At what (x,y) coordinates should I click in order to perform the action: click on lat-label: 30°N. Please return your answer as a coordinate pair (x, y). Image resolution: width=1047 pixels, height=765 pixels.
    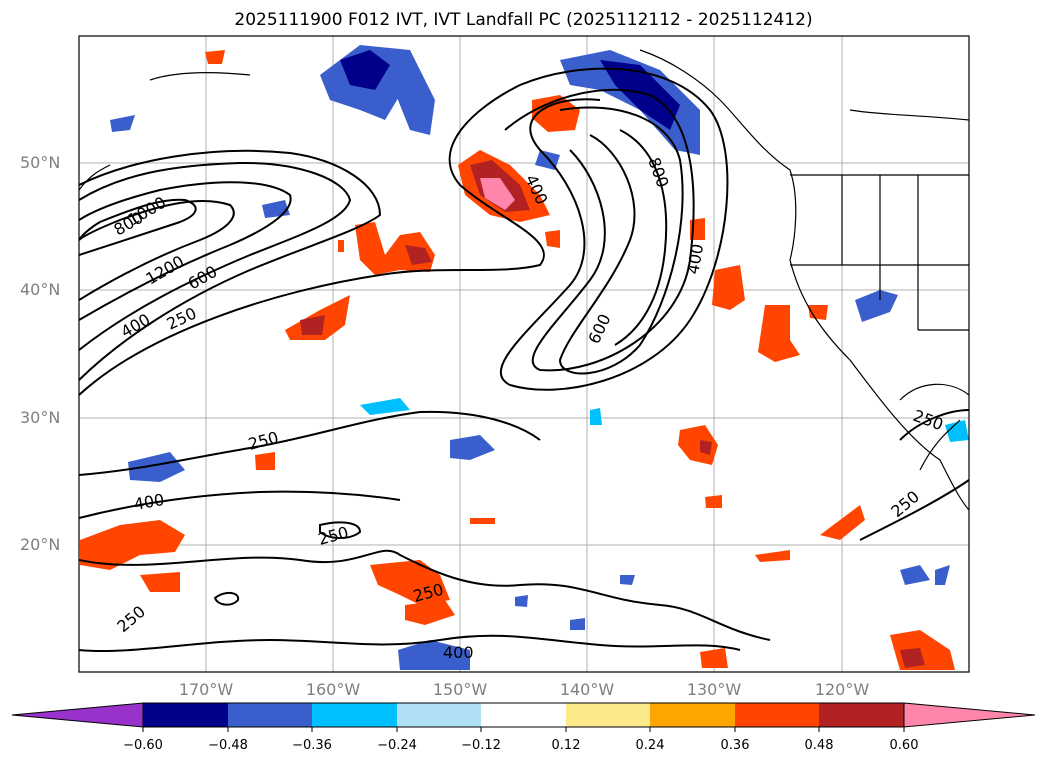
    Looking at the image, I should click on (40, 417).